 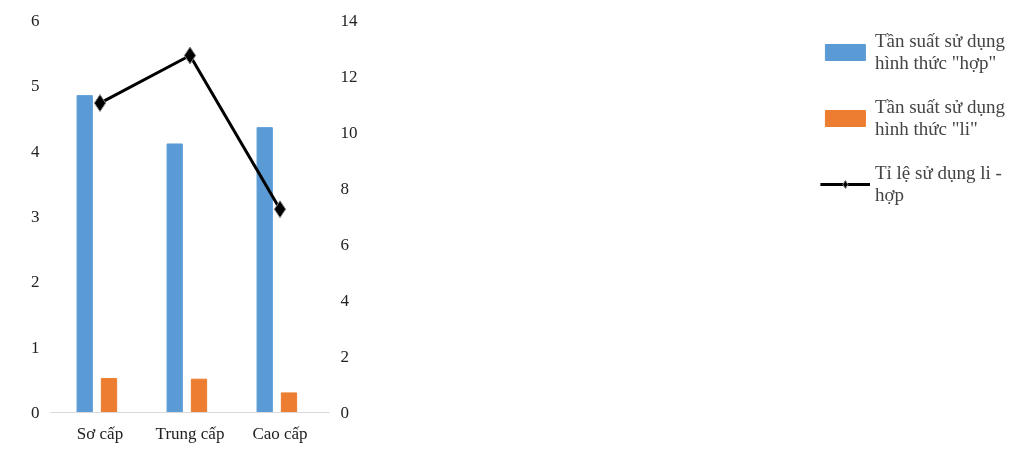 I want to click on x-tick-label: Cao cấp, so click(x=280, y=433).